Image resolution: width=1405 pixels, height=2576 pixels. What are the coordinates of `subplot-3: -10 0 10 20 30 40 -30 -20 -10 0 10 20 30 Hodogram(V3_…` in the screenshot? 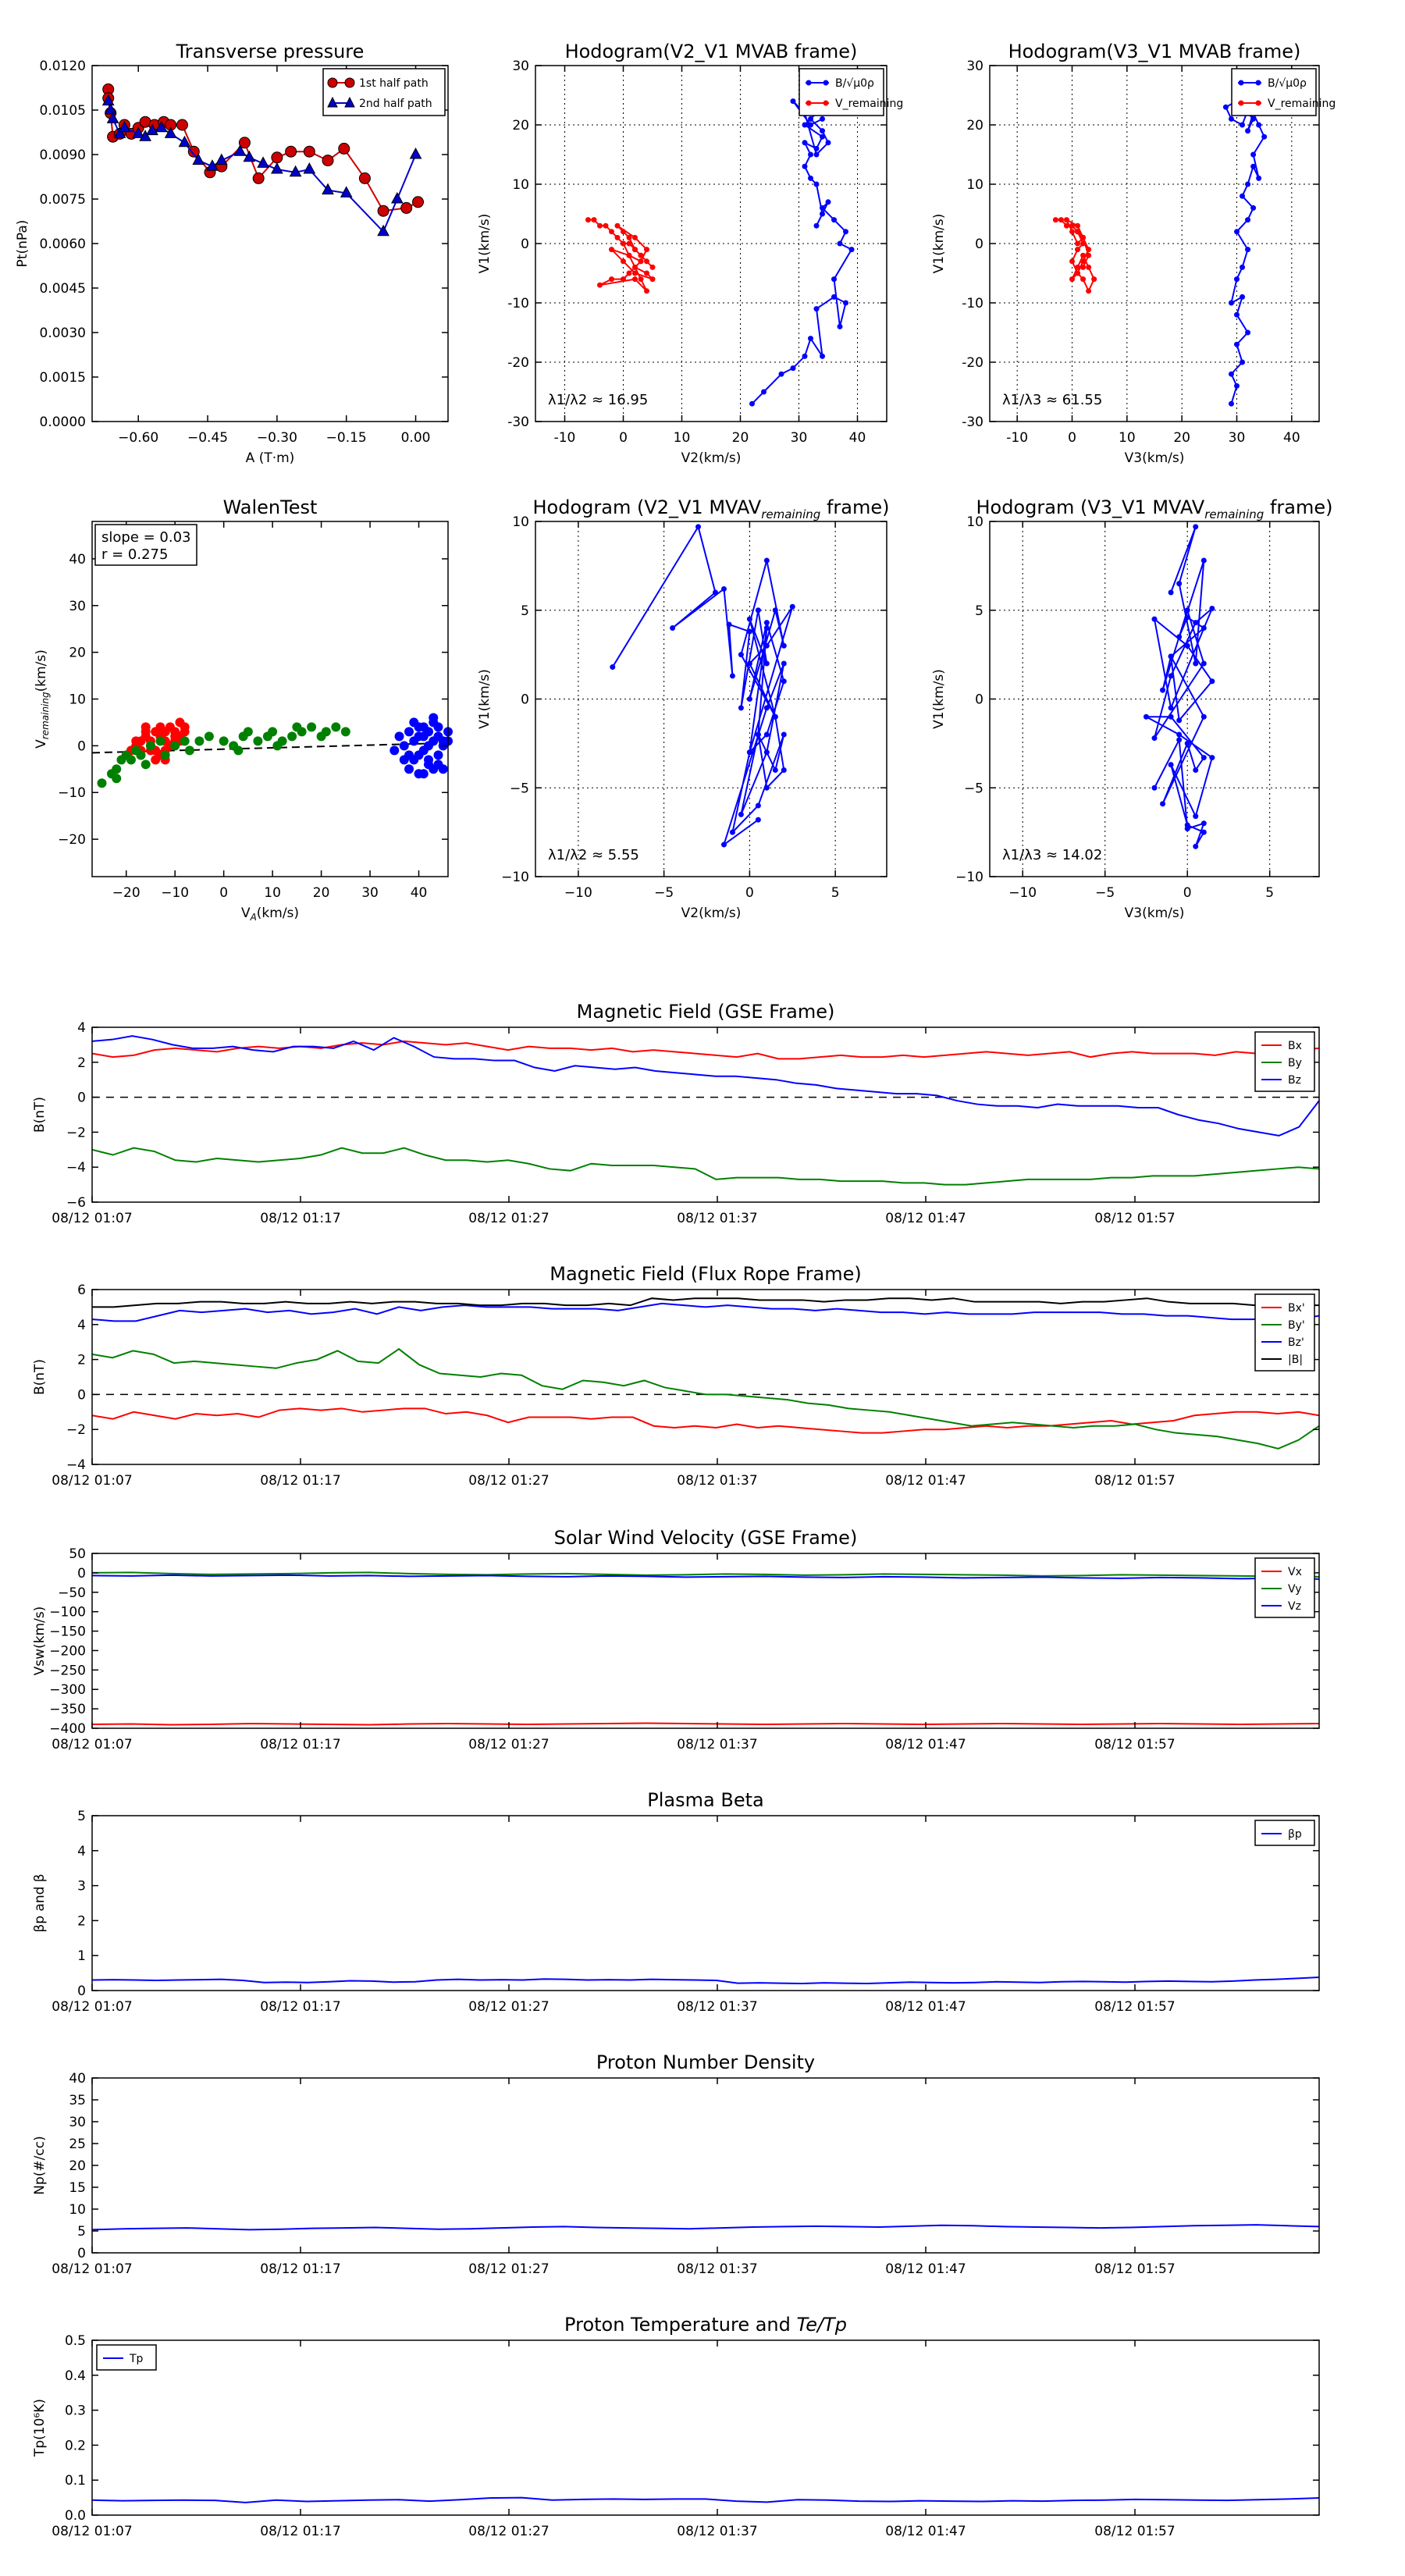 It's located at (1134, 253).